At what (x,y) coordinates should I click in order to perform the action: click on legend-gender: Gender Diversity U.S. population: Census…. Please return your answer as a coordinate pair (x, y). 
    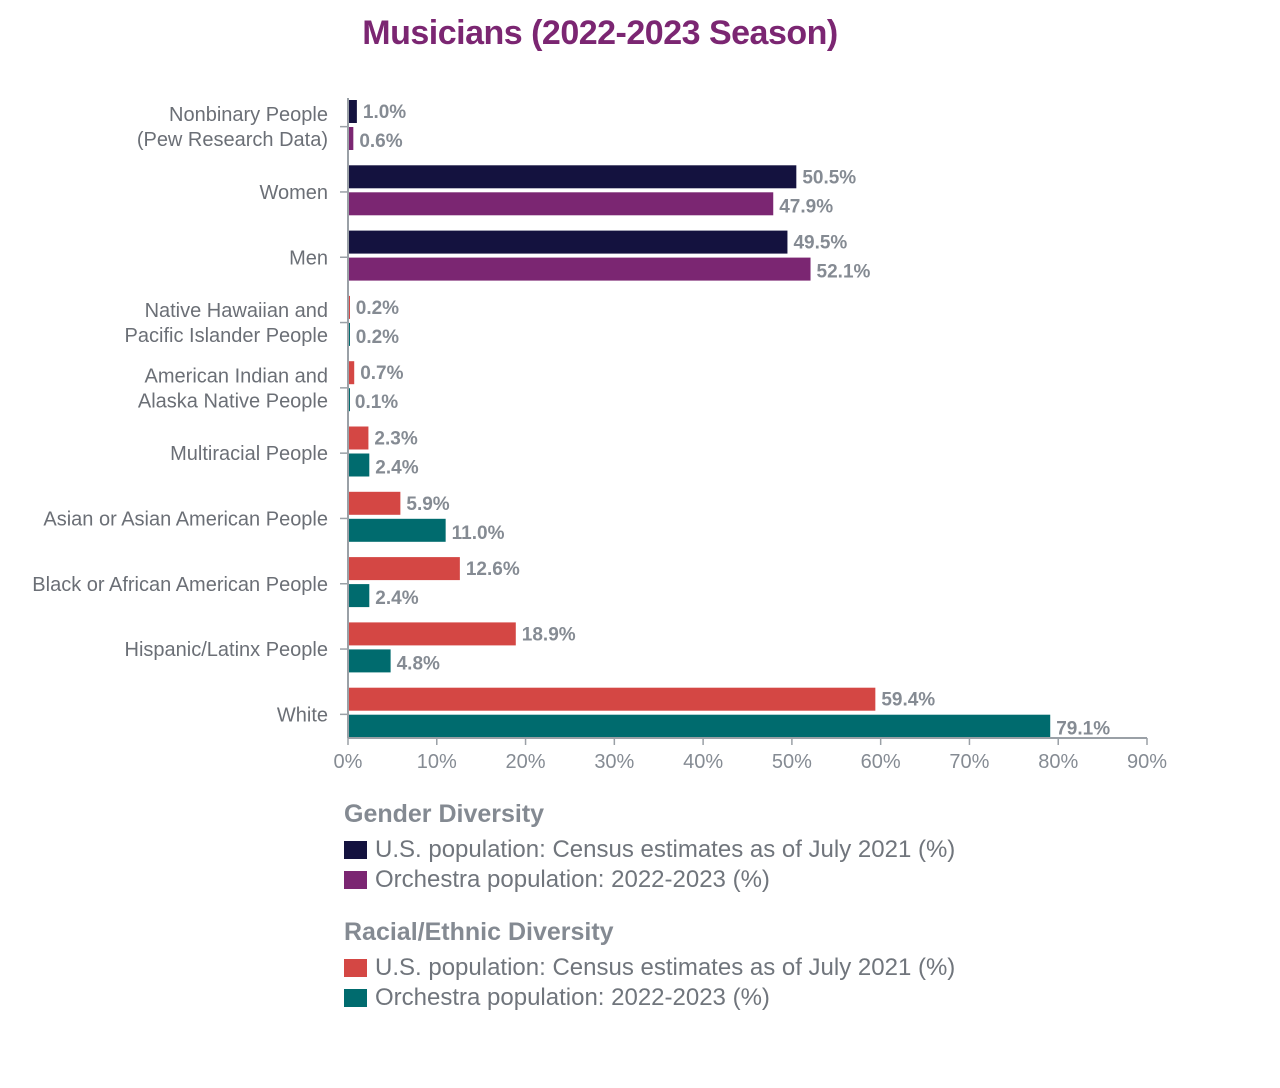
    Looking at the image, I should click on (649, 847).